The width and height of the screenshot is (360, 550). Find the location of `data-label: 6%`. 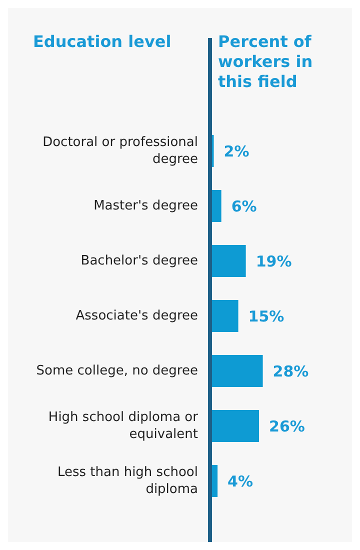

data-label: 6% is located at coordinates (244, 206).